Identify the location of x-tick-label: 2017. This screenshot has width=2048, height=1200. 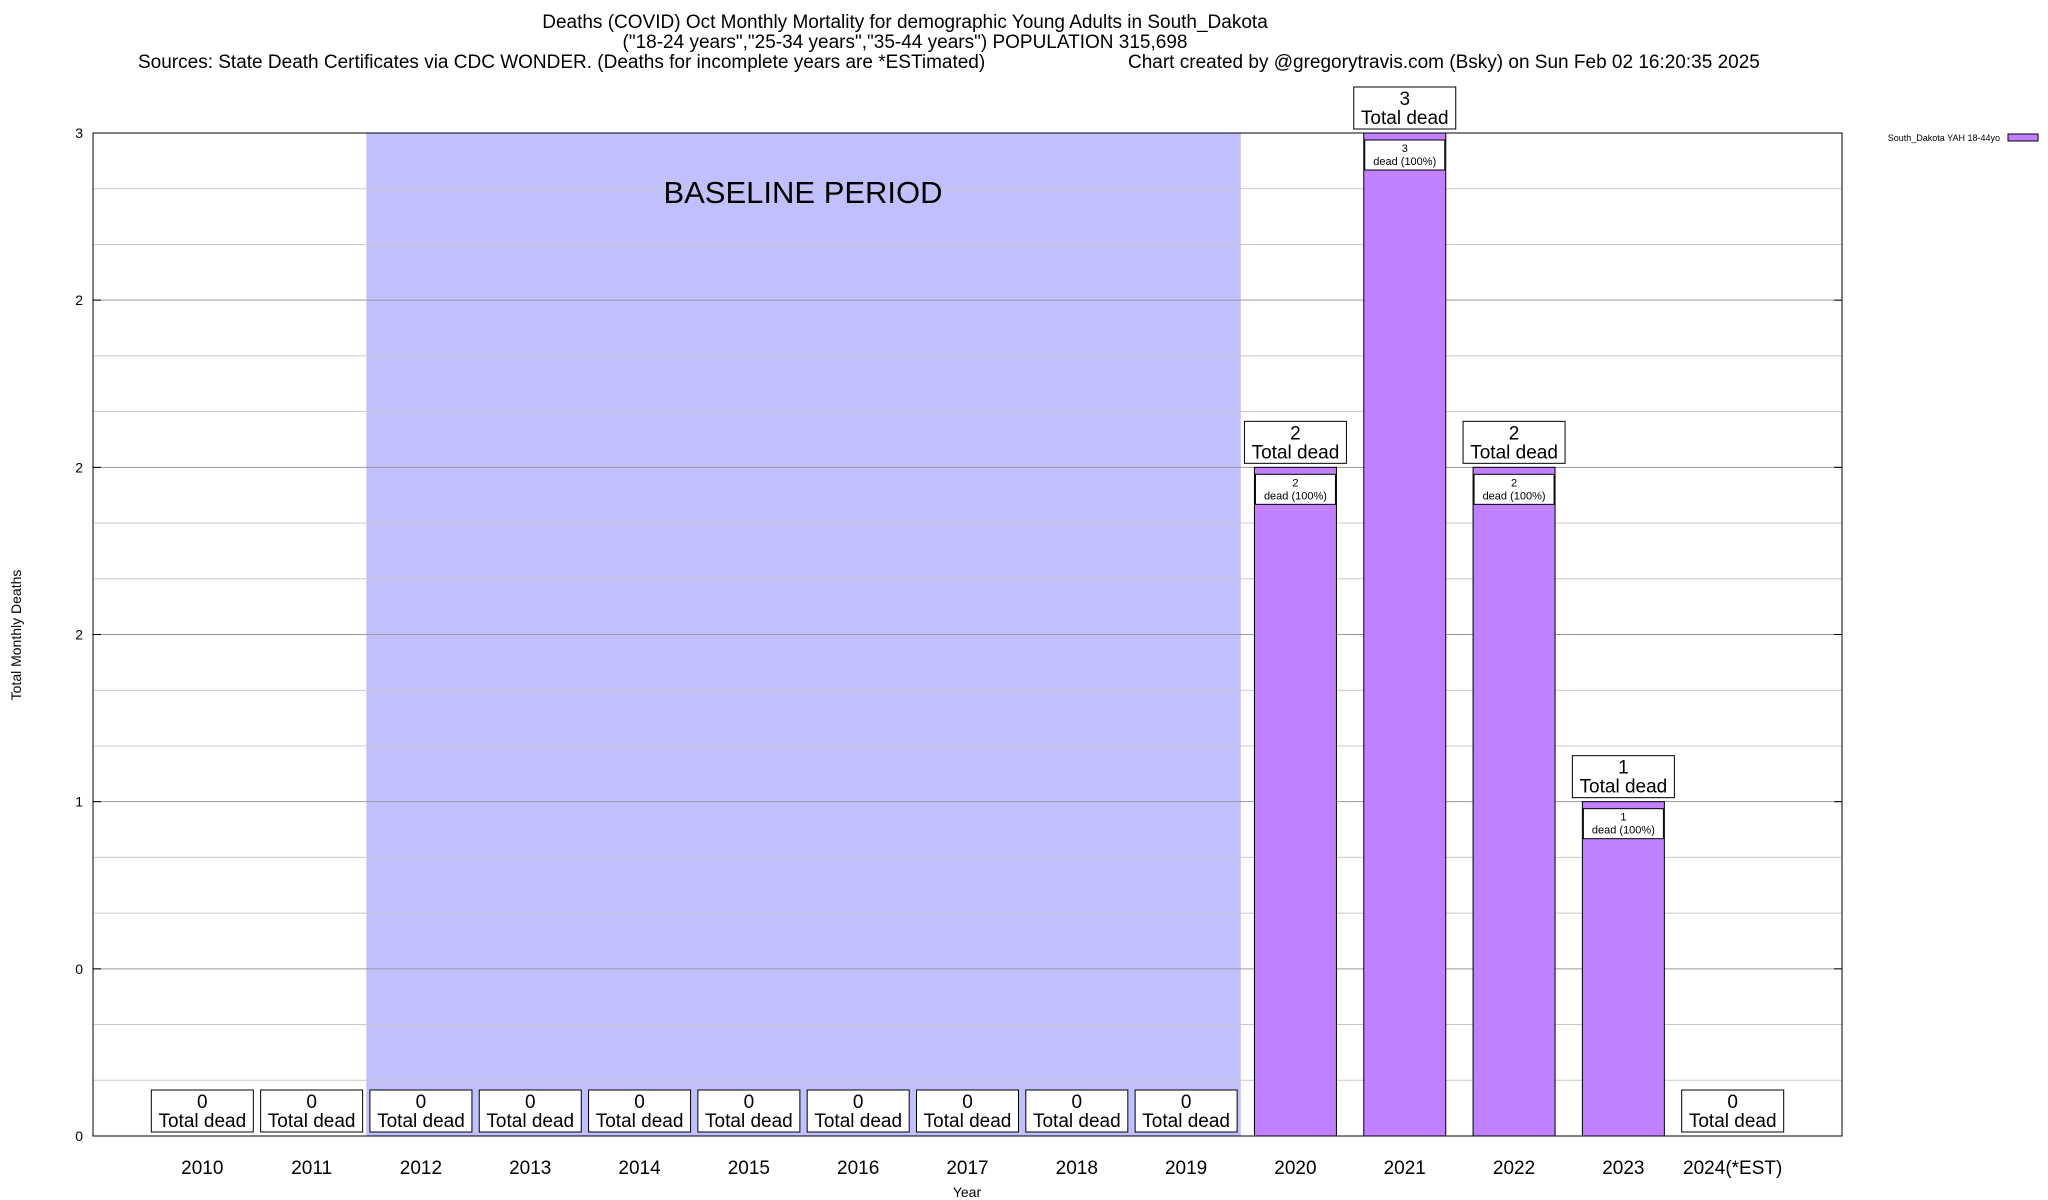
(967, 1168).